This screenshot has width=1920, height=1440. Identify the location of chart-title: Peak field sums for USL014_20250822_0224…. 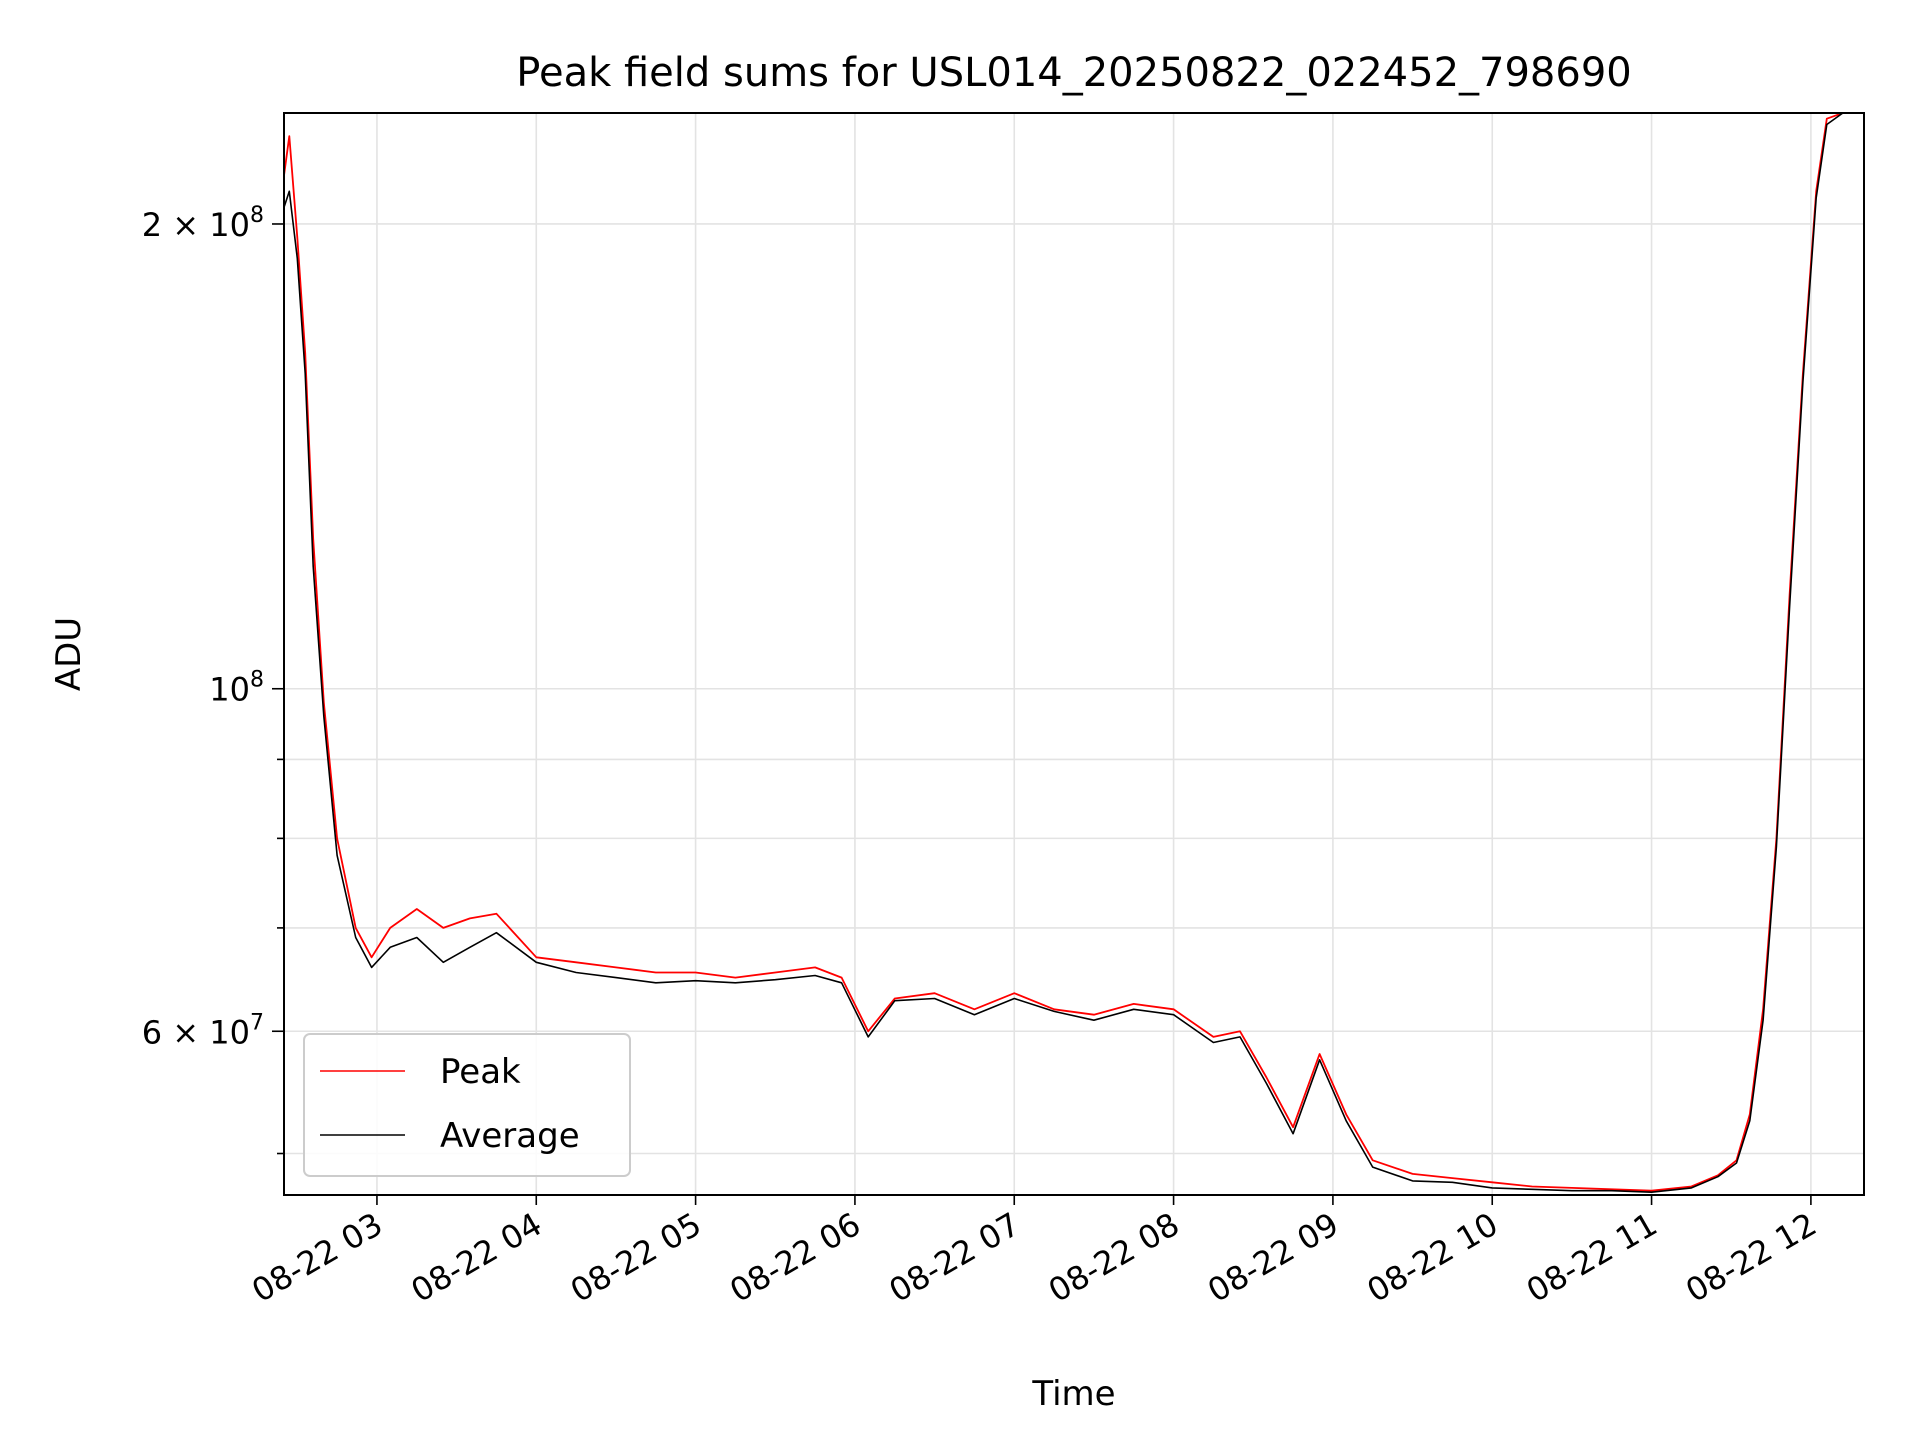
(1073, 73).